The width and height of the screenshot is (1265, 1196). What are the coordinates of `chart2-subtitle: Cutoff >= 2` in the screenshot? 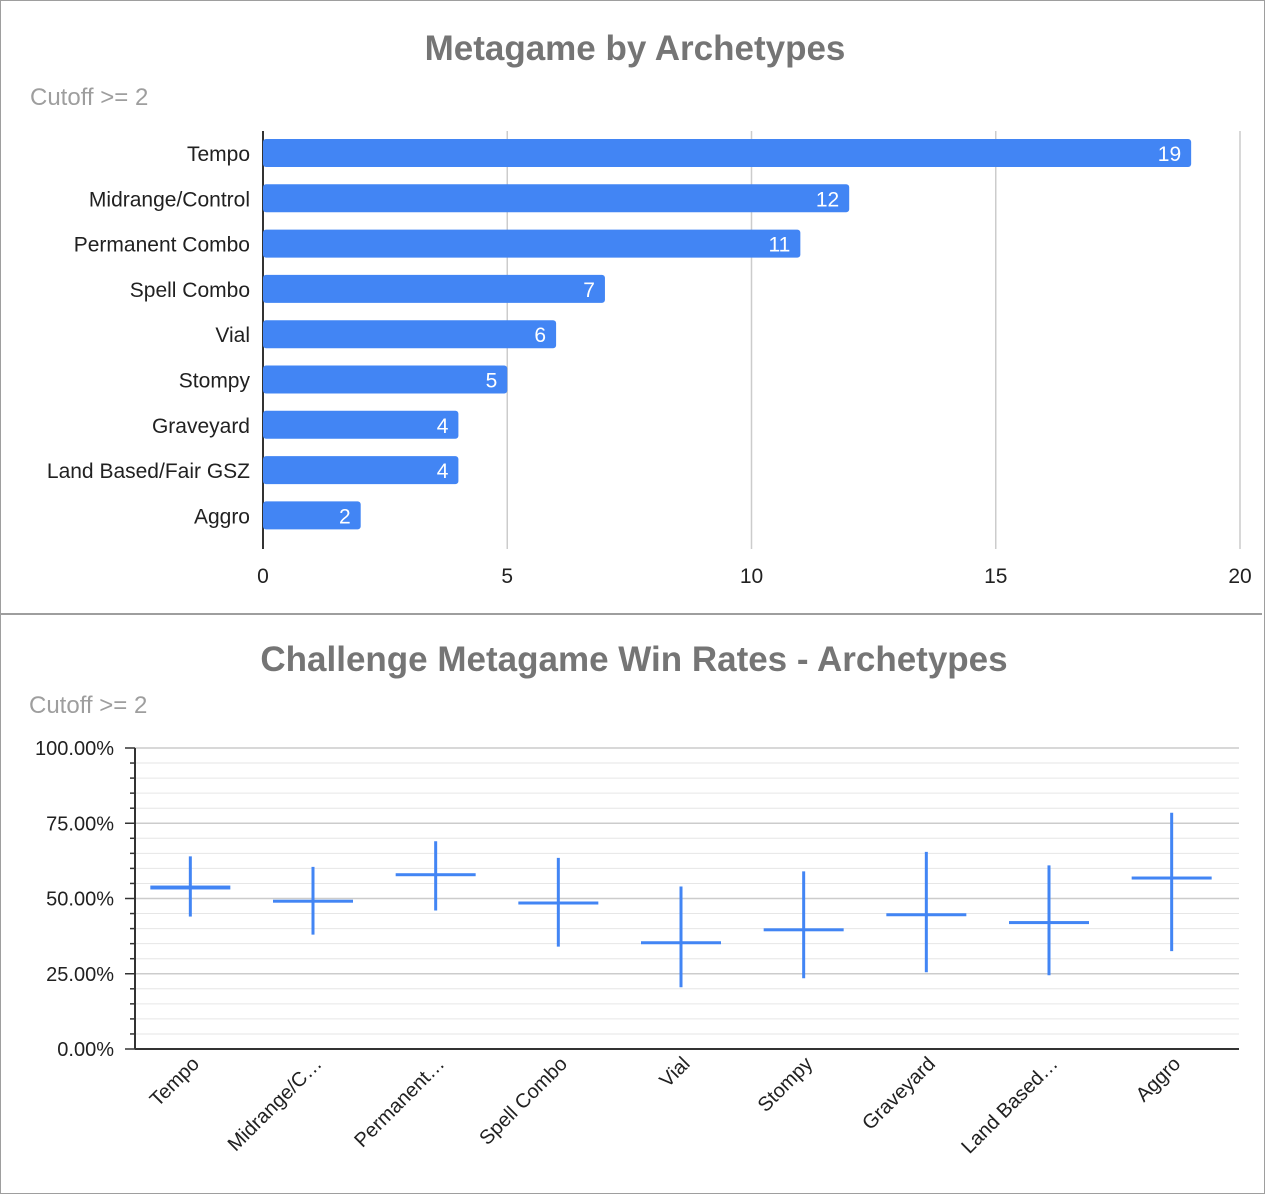 It's located at (88, 705).